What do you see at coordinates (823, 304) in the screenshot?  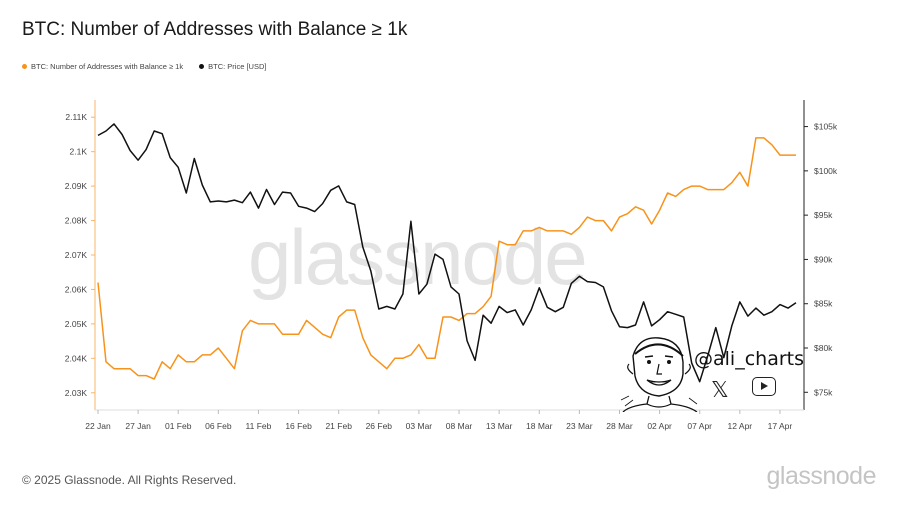 I see `y-right-tick-label: $85k` at bounding box center [823, 304].